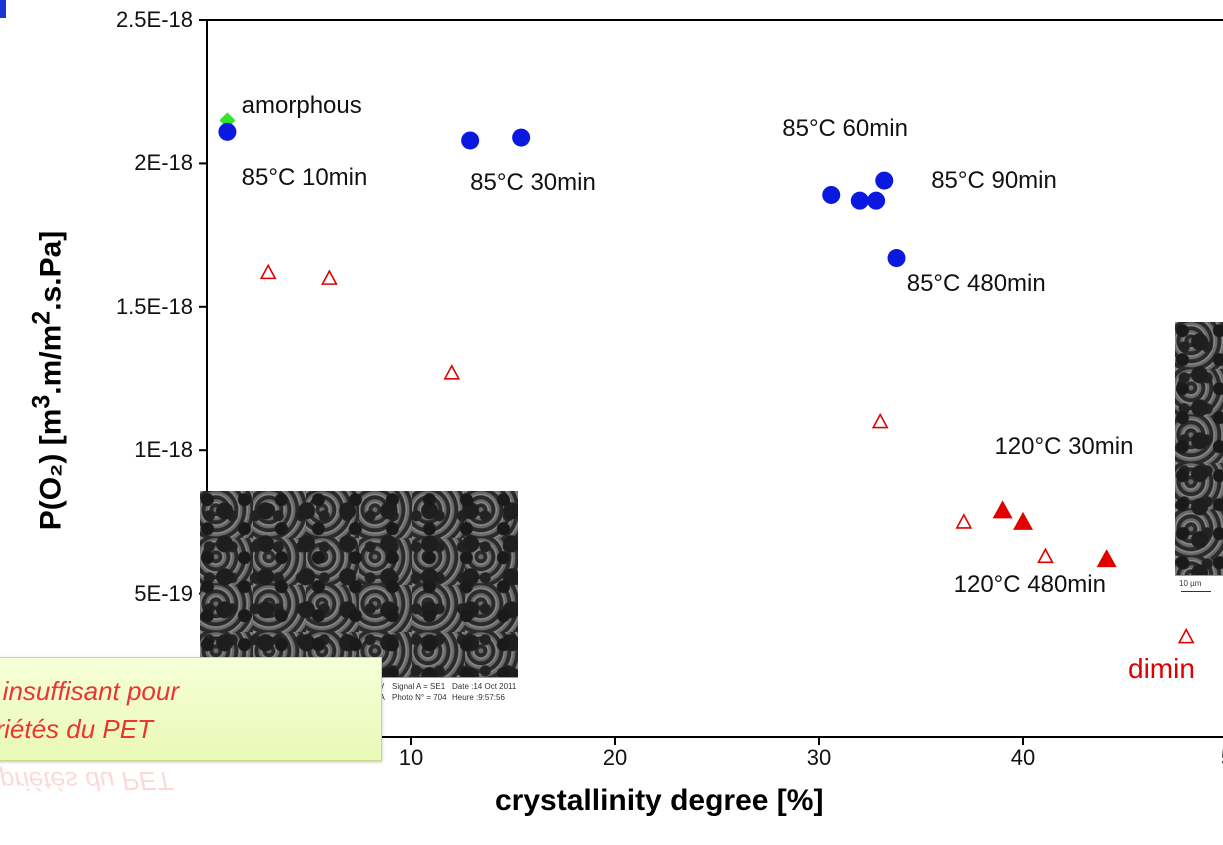 Image resolution: width=1223 pixels, height=845 pixels. Describe the element at coordinates (994, 180) in the screenshot. I see `point-annotation: 85°C 90min` at that location.